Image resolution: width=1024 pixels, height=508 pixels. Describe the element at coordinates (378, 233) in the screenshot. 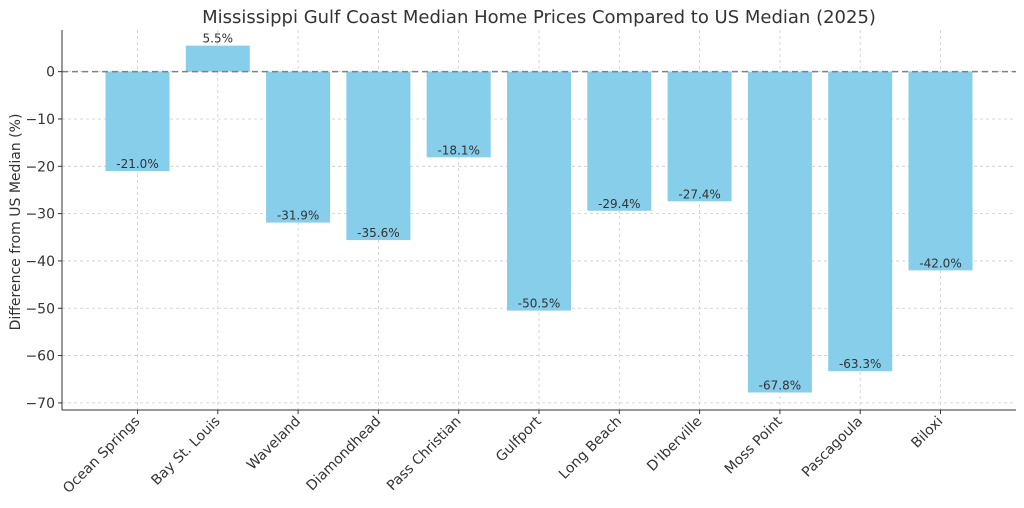

I see `data-label: -35.6%` at that location.